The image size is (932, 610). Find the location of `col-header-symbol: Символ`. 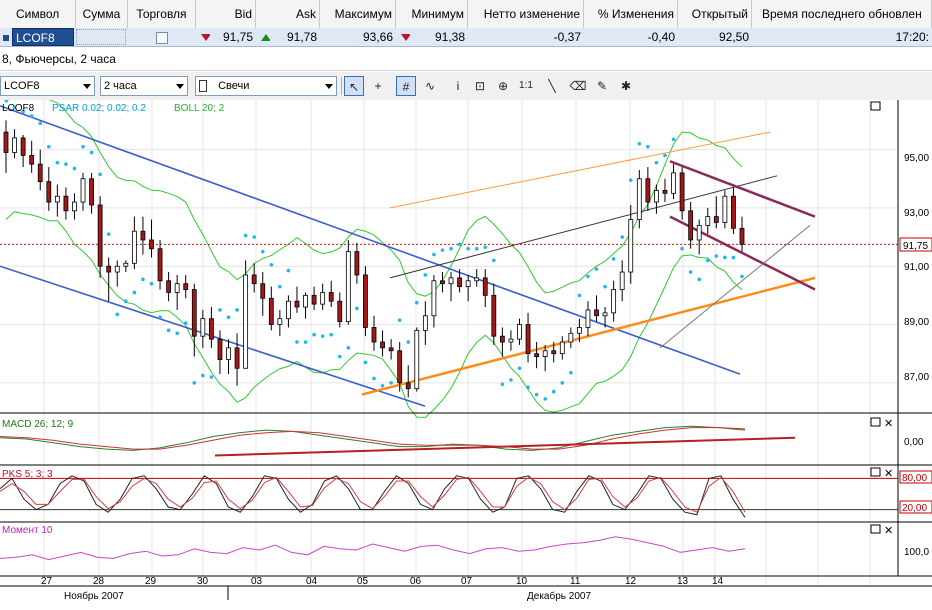

col-header-symbol: Символ is located at coordinates (38, 14).